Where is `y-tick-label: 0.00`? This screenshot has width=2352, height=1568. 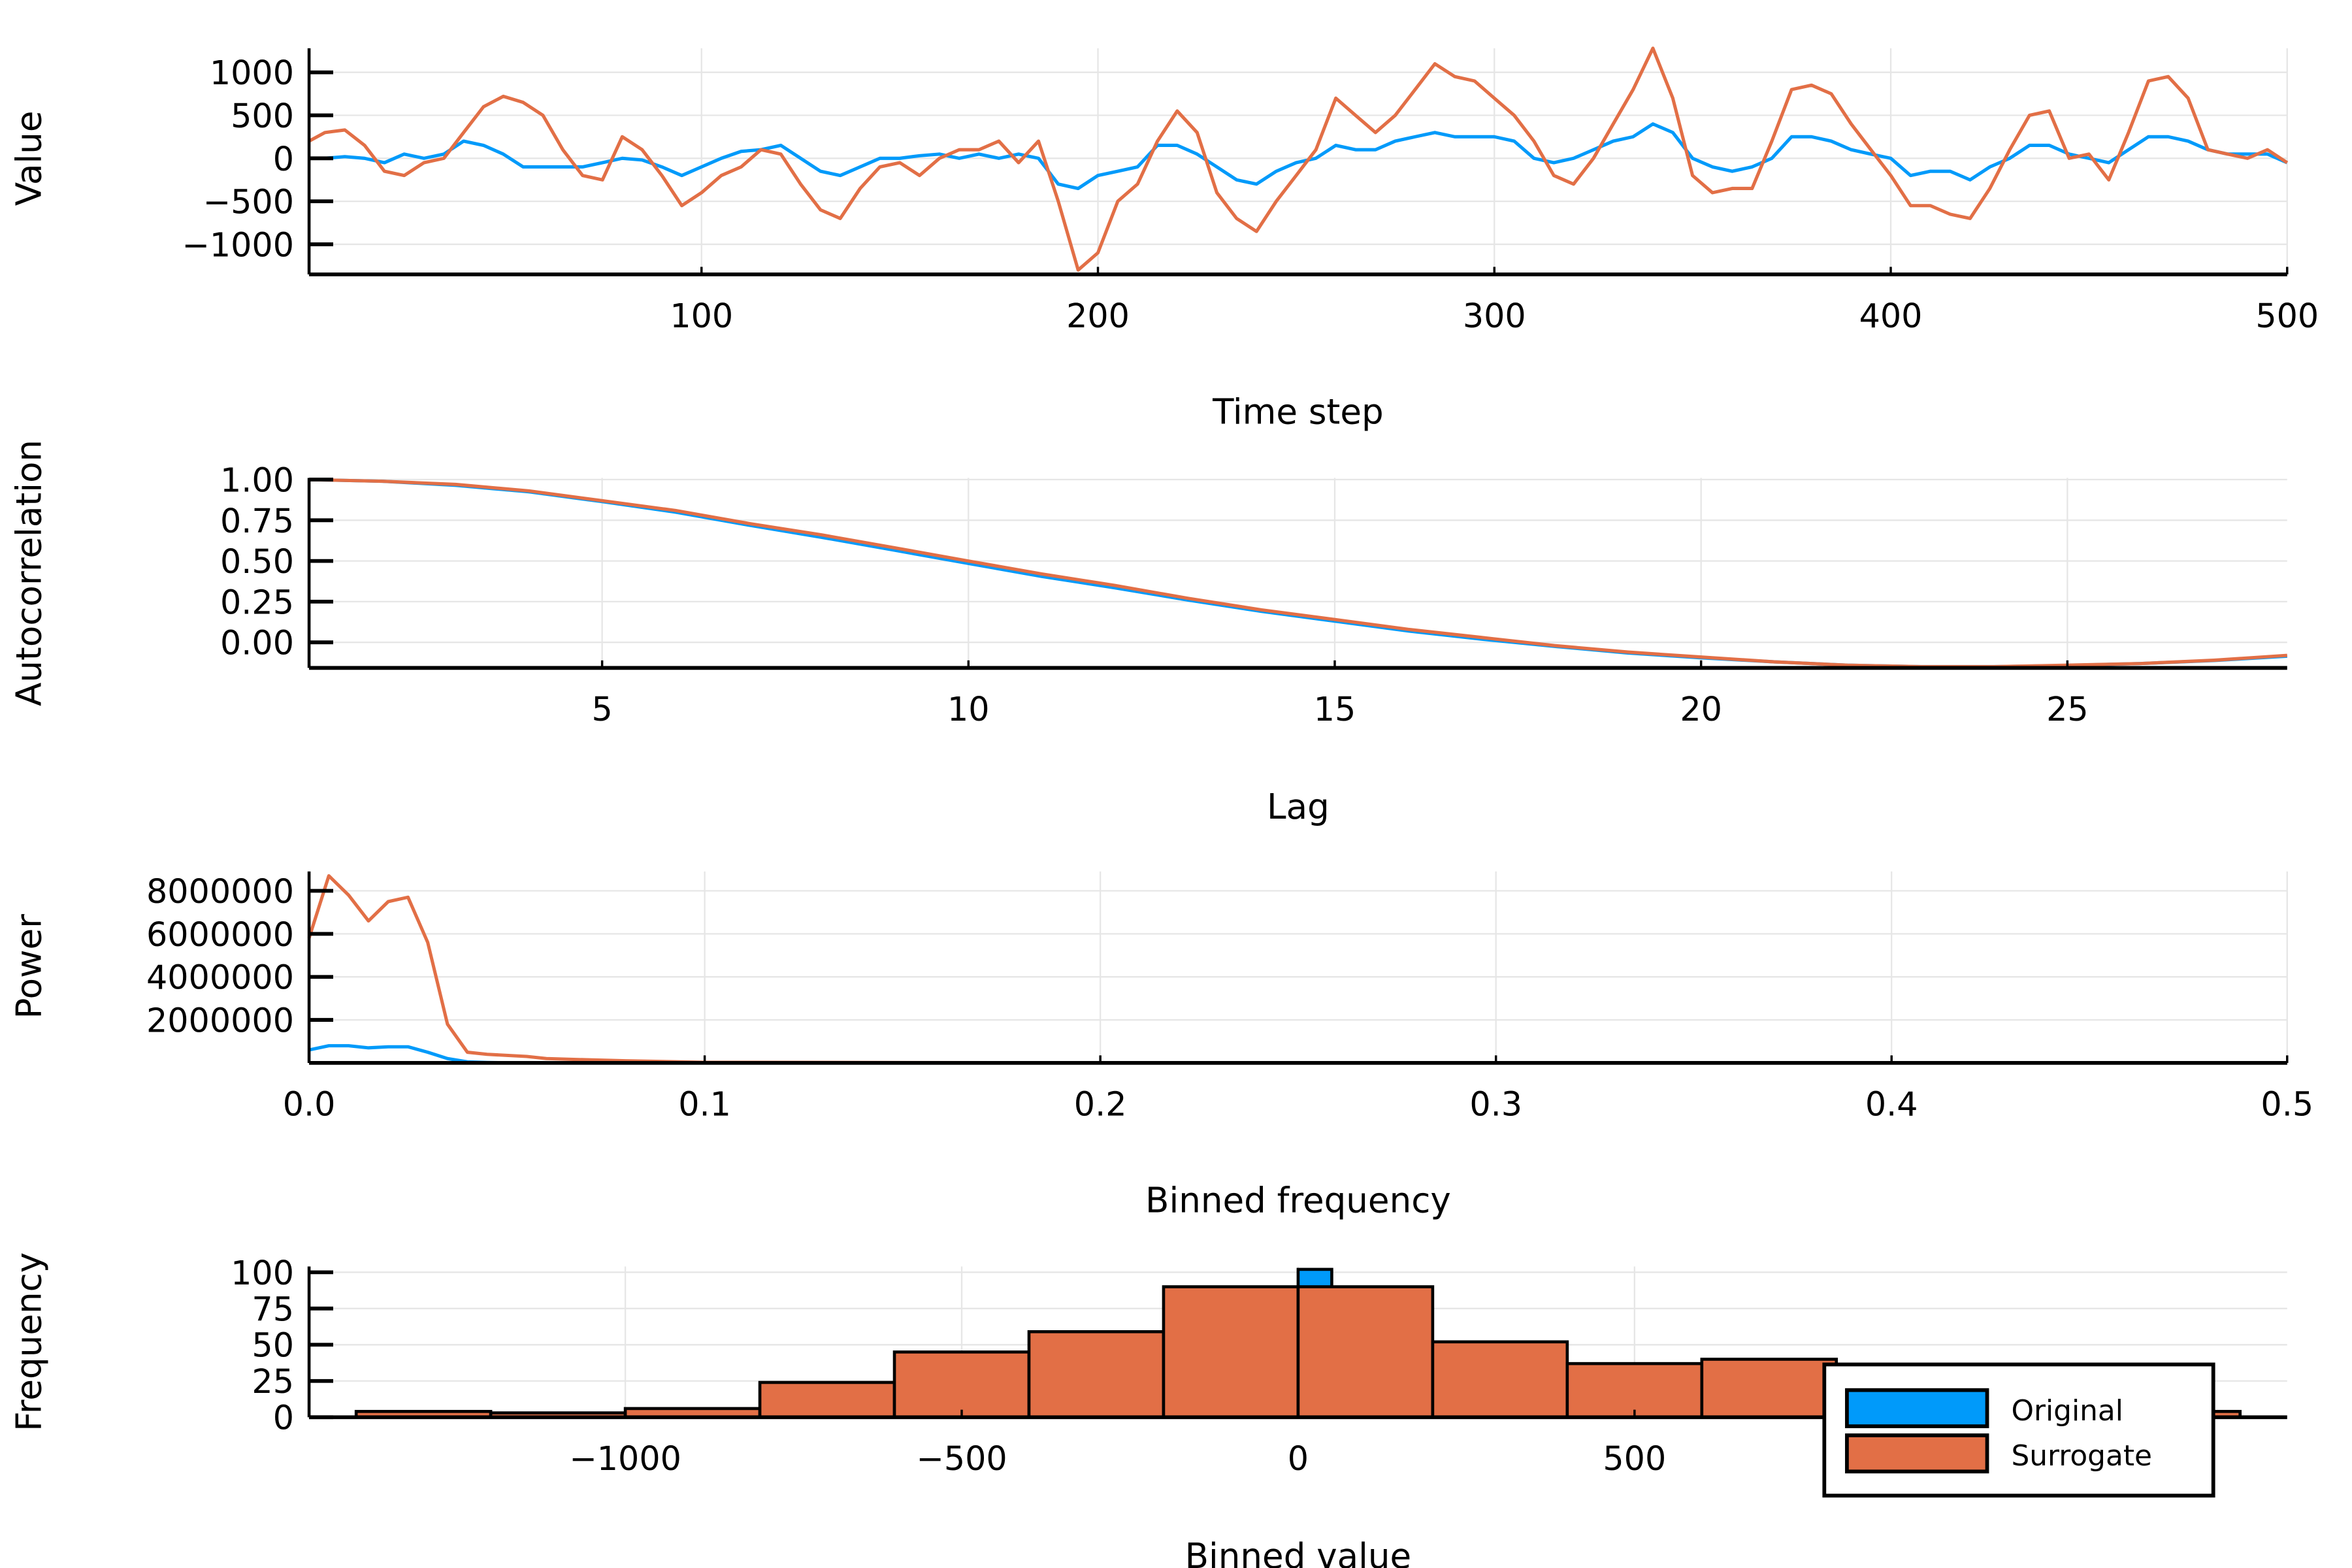 y-tick-label: 0.00 is located at coordinates (257, 643).